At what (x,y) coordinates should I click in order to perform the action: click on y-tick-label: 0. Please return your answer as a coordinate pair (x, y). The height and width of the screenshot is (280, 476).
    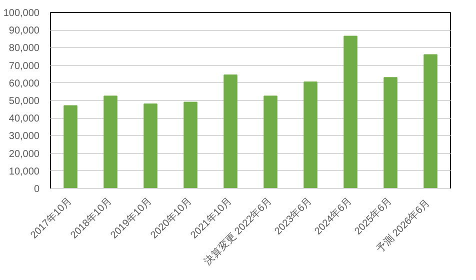
    Looking at the image, I should click on (37, 189).